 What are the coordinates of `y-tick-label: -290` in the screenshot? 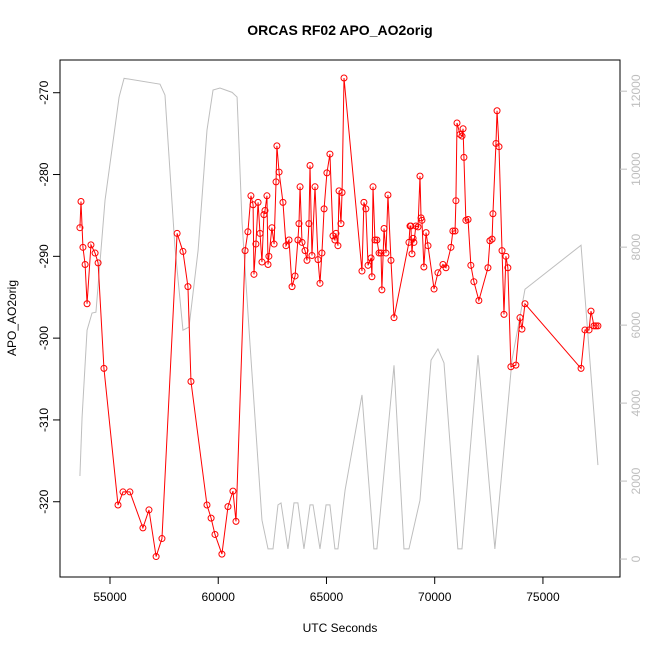 It's located at (44, 256).